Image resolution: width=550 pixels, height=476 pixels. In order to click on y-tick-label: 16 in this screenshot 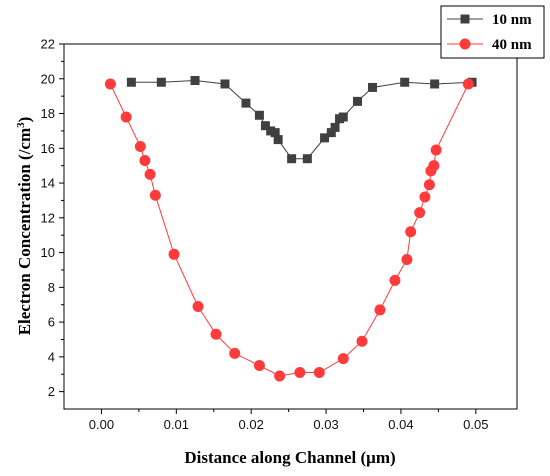, I will do `click(48, 148)`.